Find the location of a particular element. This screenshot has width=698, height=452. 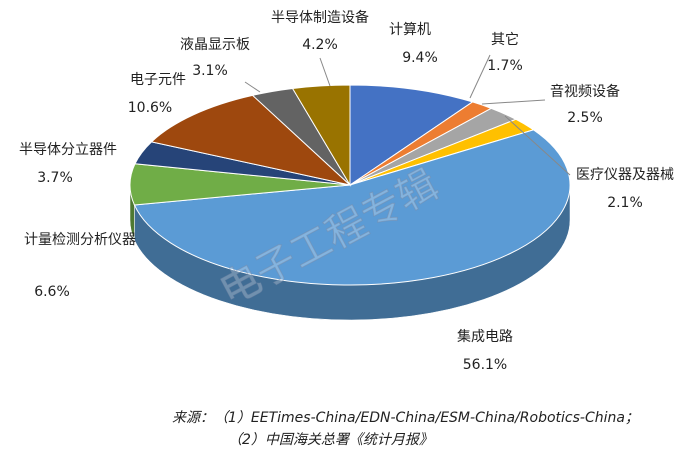

value-label: 3.1% is located at coordinates (210, 71).